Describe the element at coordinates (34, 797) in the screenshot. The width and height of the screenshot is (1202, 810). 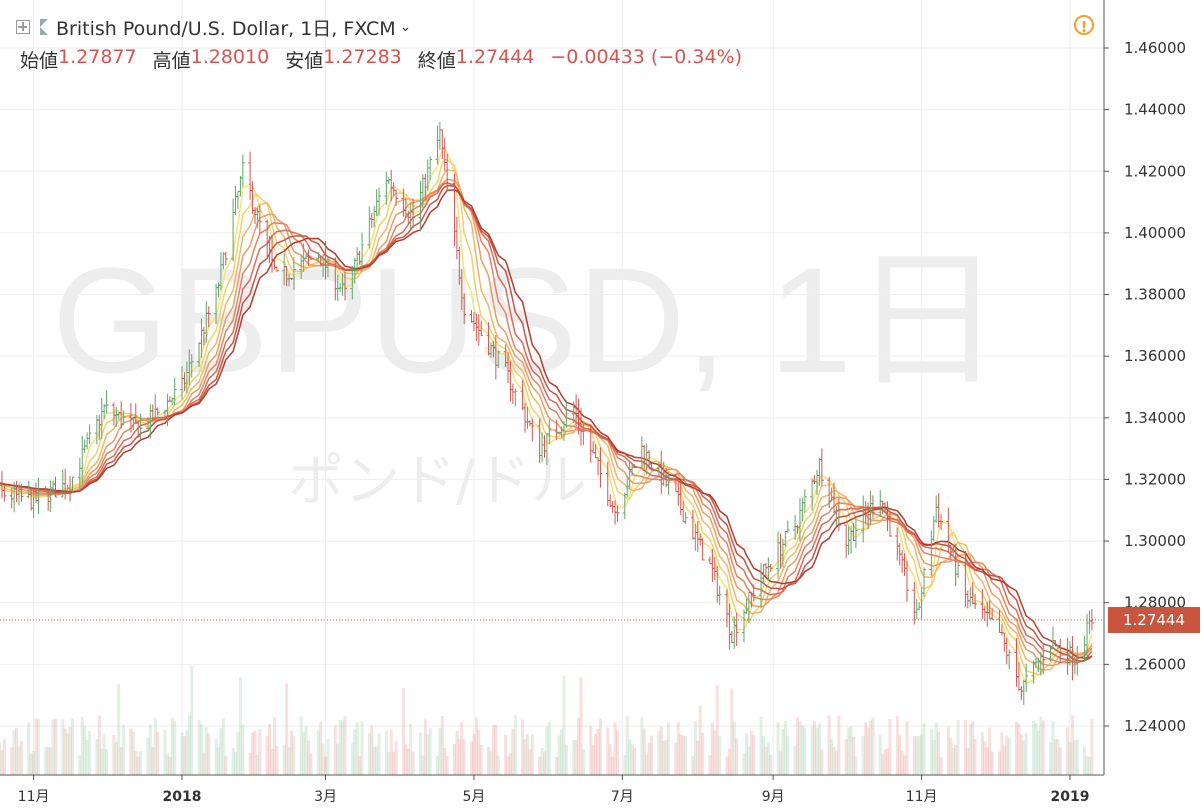
I see `x-tick-label: 11月` at that location.